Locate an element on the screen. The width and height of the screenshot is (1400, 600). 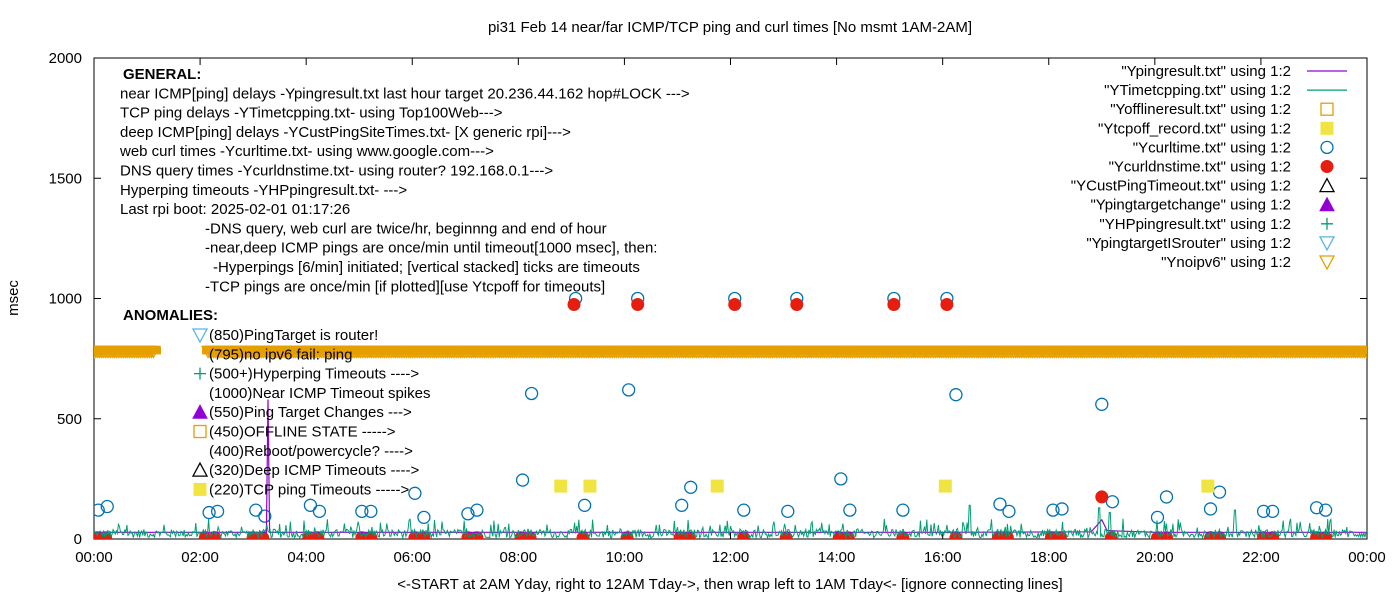
anomaly-key-label: (550)Ping Target Changes ---> is located at coordinates (310, 412).